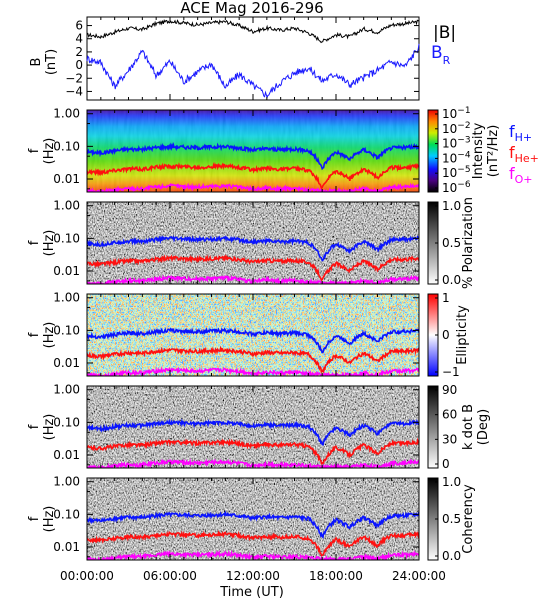 This screenshot has width=550, height=600. What do you see at coordinates (74, 78) in the screenshot?
I see `p1-ytick-label: −2` at bounding box center [74, 78].